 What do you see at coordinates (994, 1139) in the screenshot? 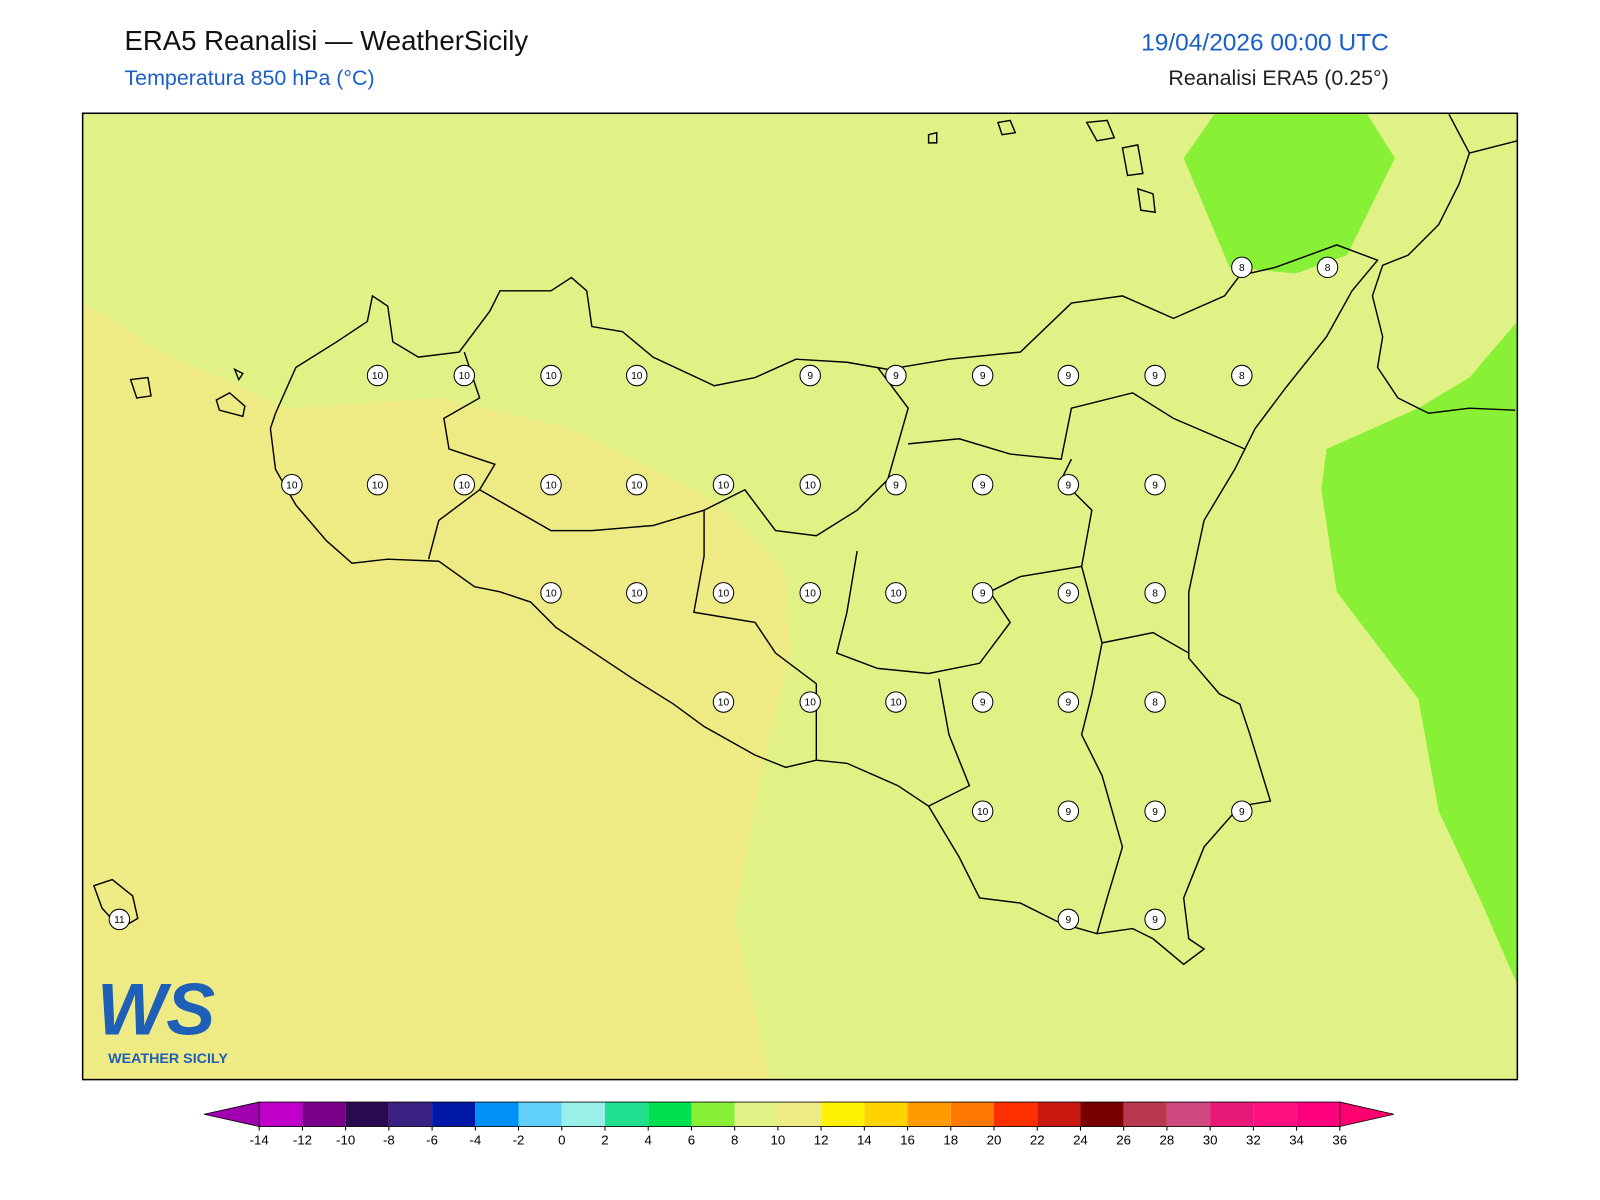
I see `colorbar-tick-label: 20` at bounding box center [994, 1139].